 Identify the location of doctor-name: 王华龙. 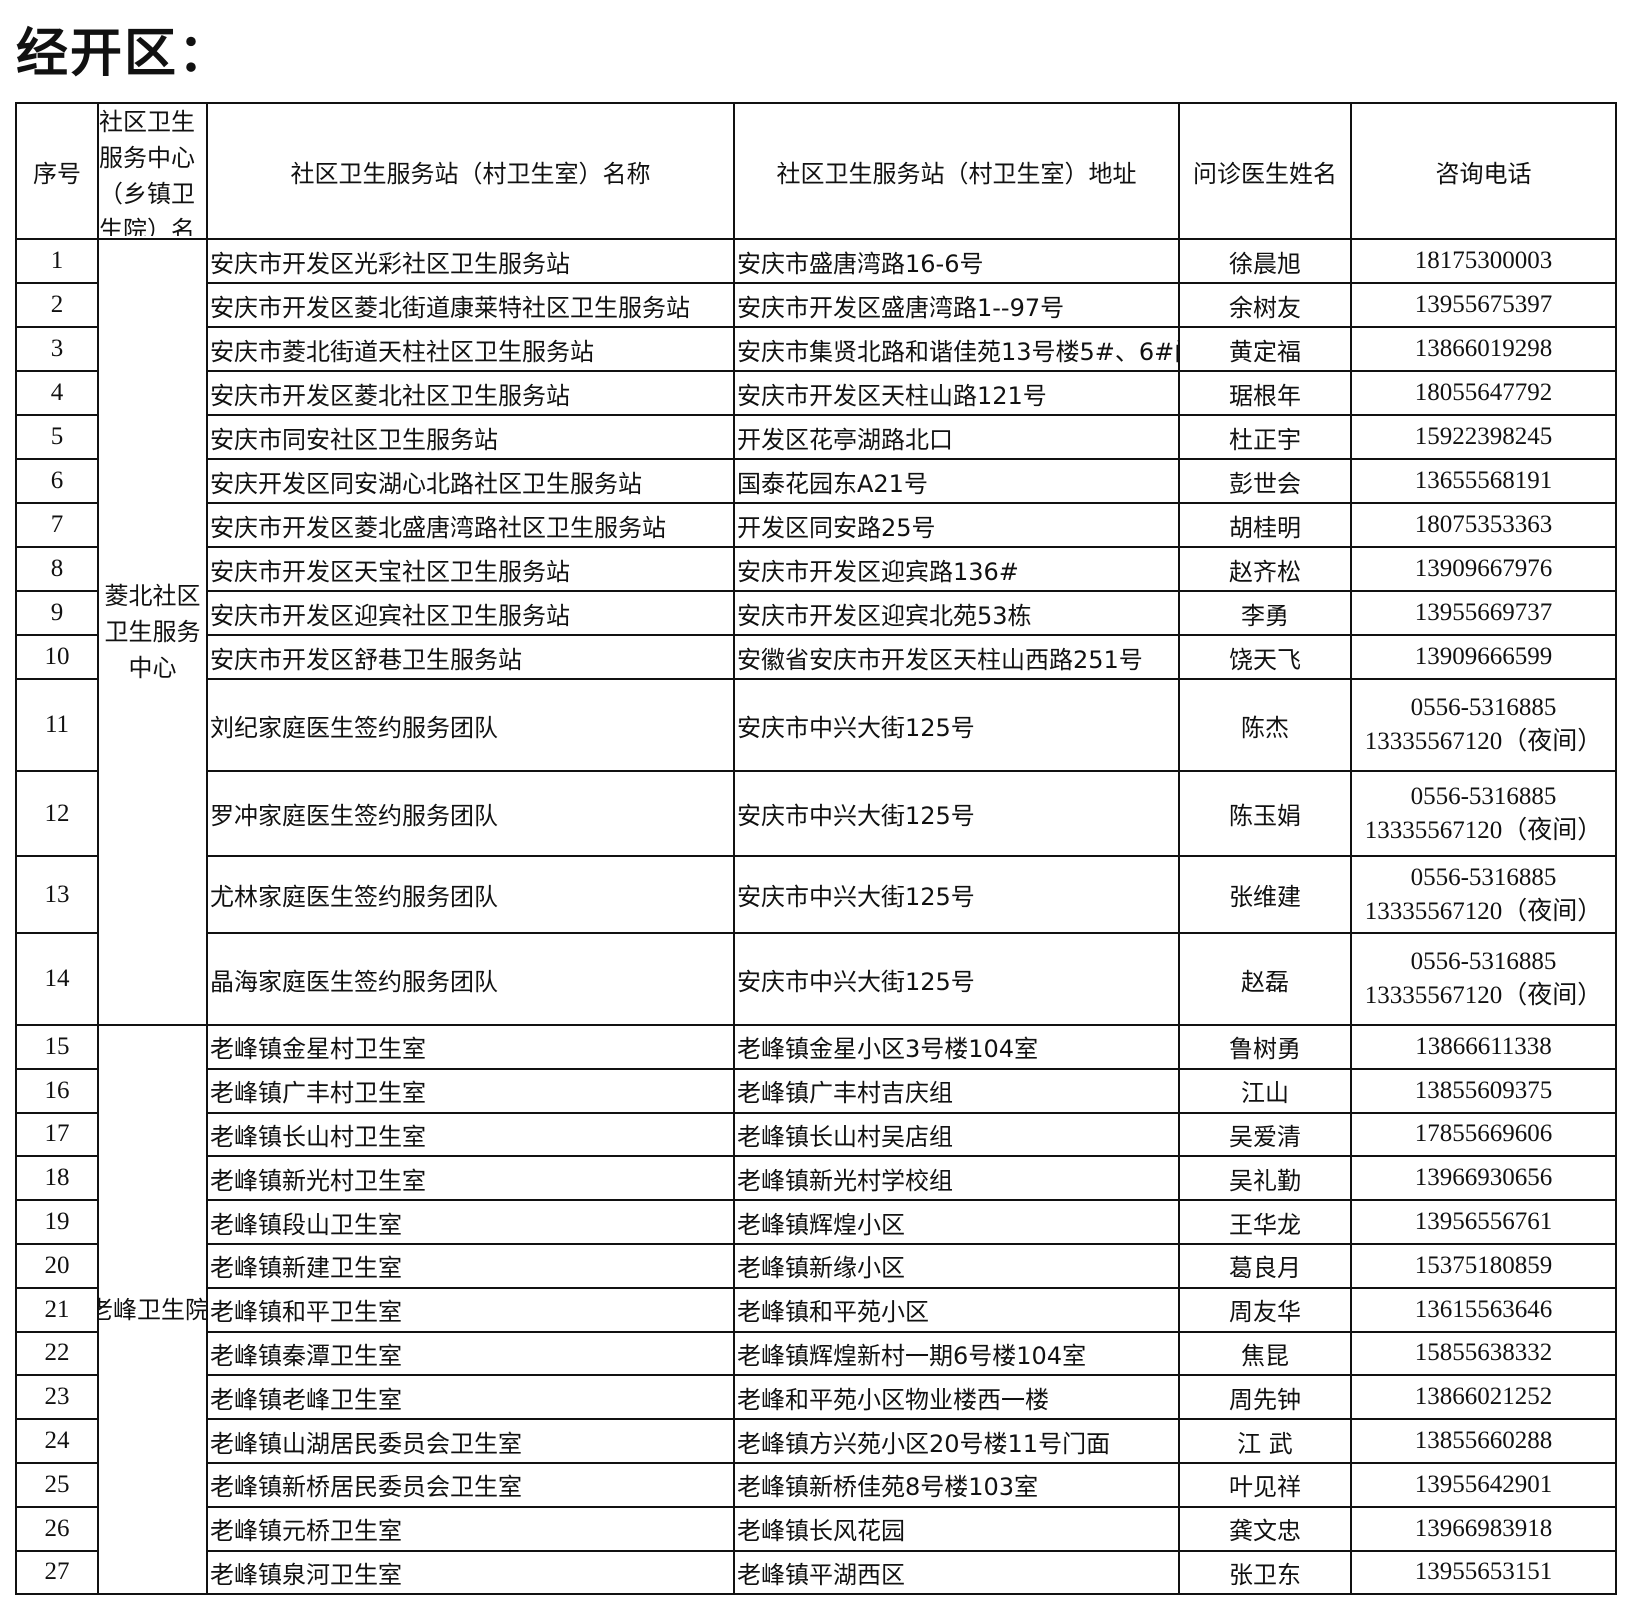
(1265, 1222).